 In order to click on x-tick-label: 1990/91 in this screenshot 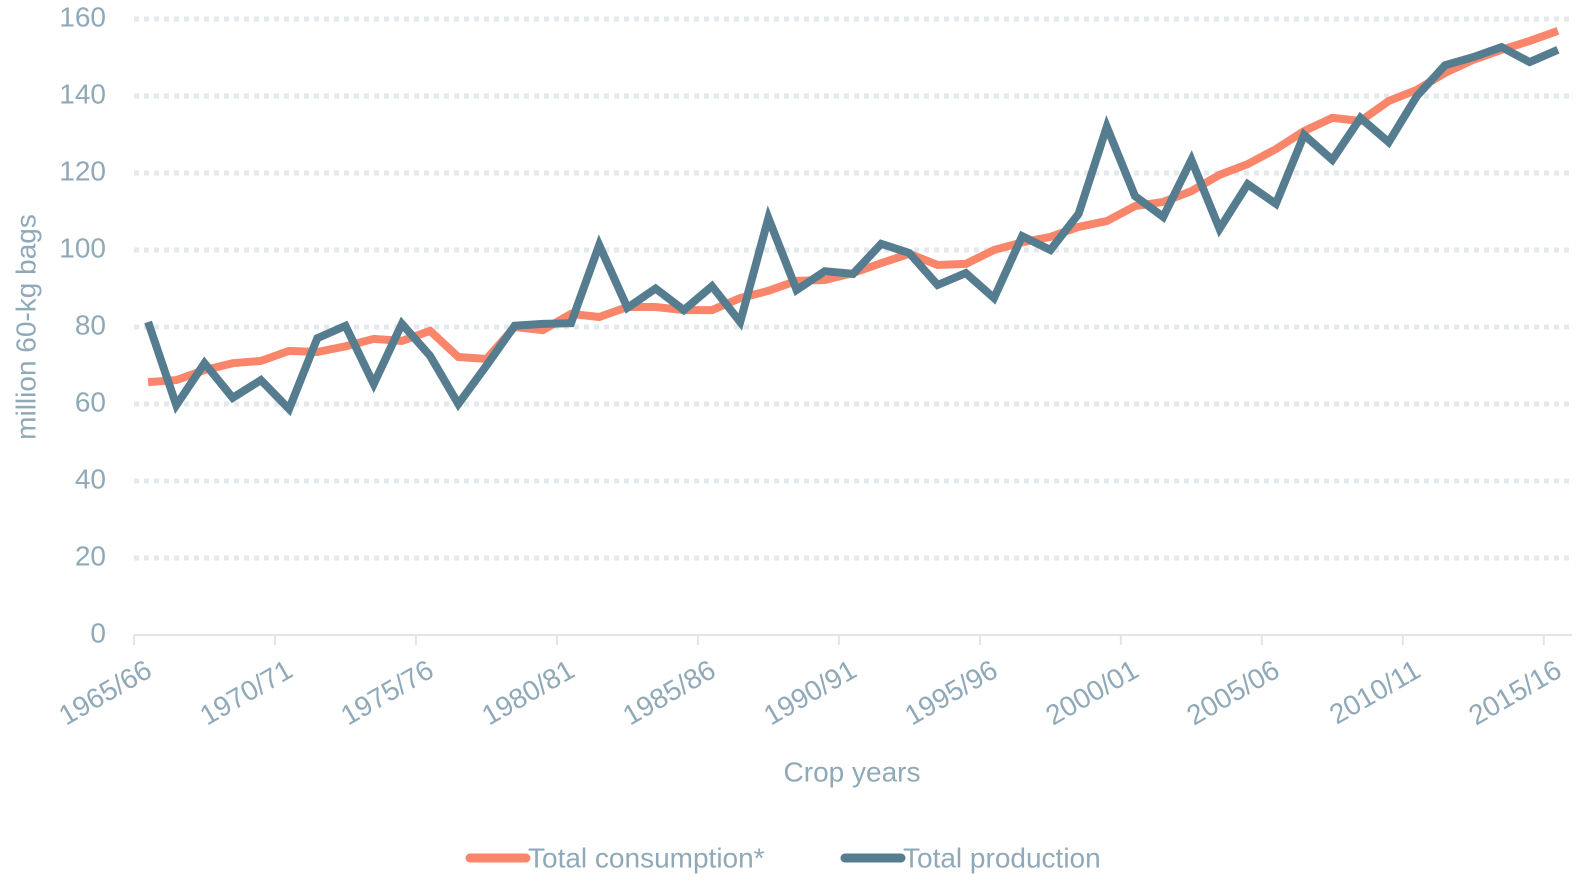, I will do `click(809, 692)`.